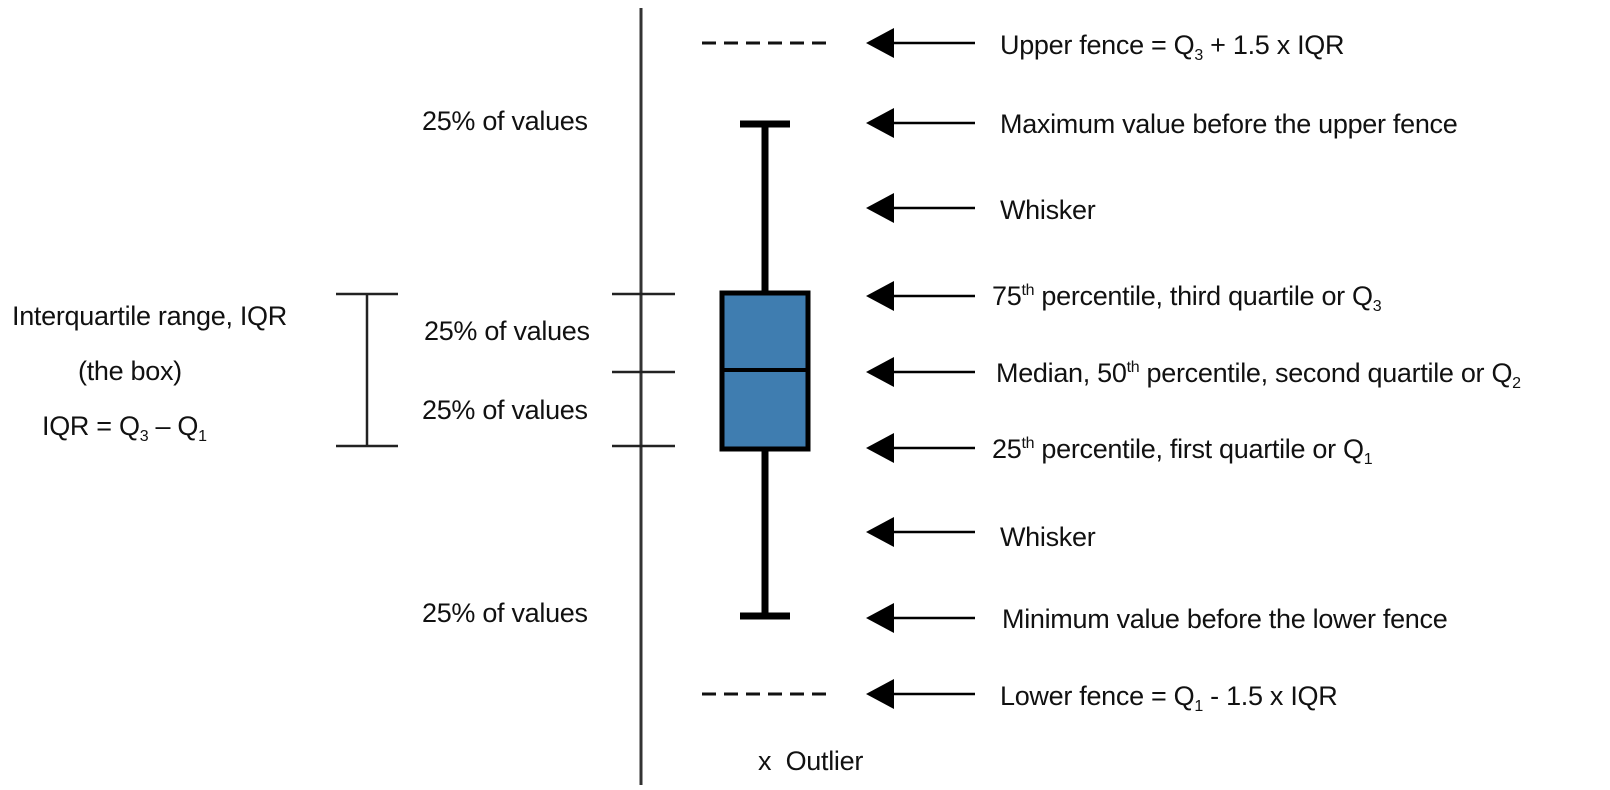 Image resolution: width=1610 pixels, height=790 pixels. Describe the element at coordinates (505, 410) in the screenshot. I see `percent-label-lower-box: 25% of values` at that location.